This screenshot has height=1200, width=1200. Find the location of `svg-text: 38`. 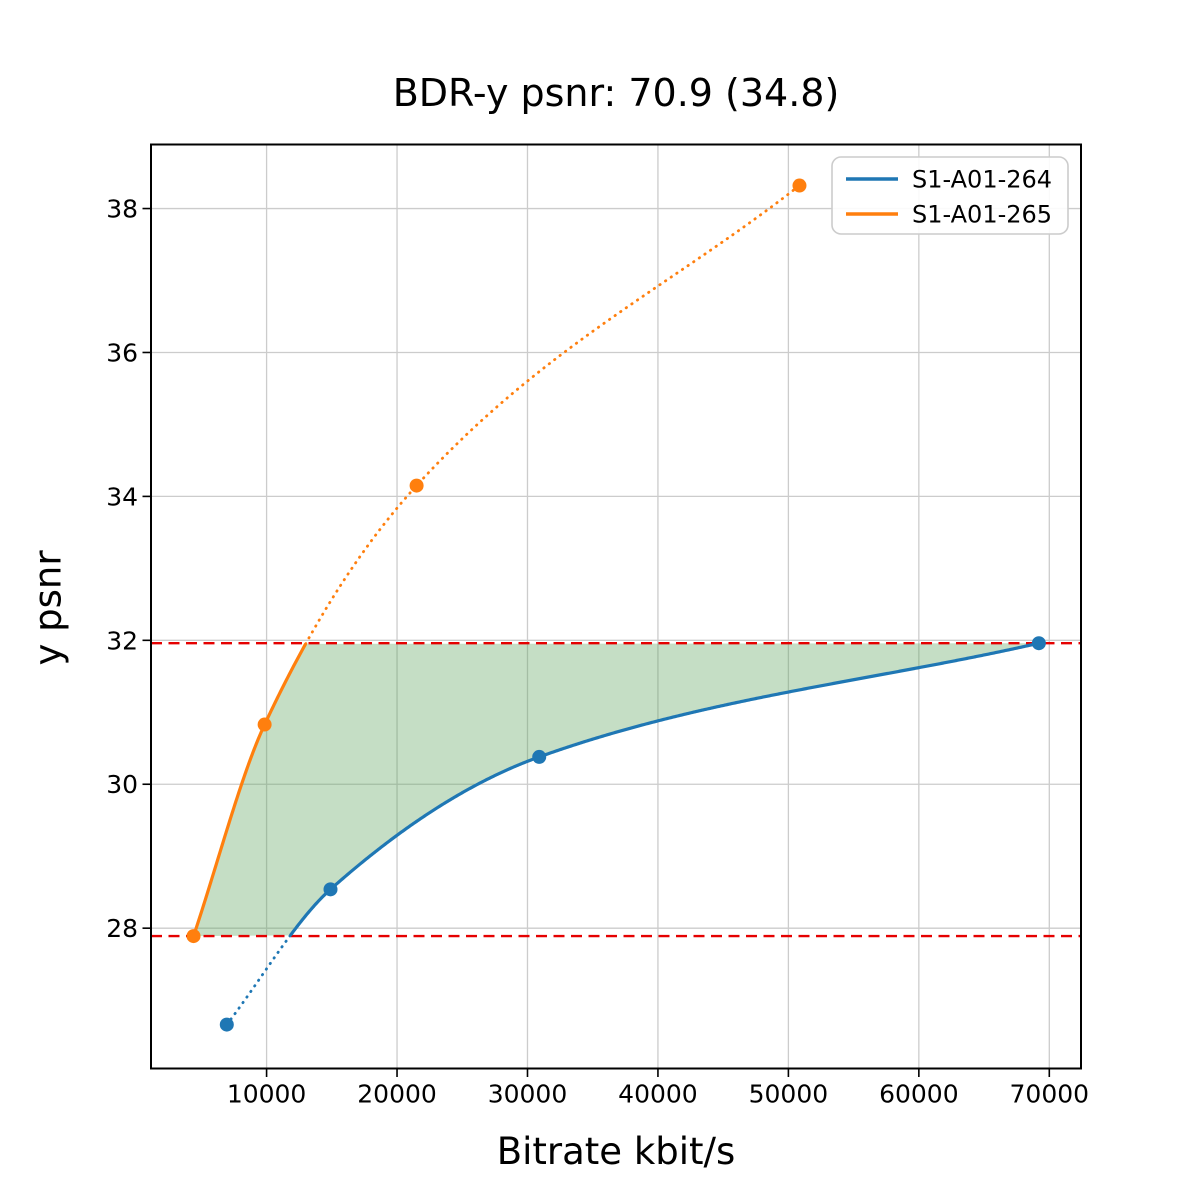

svg-text: 38 is located at coordinates (122, 209).